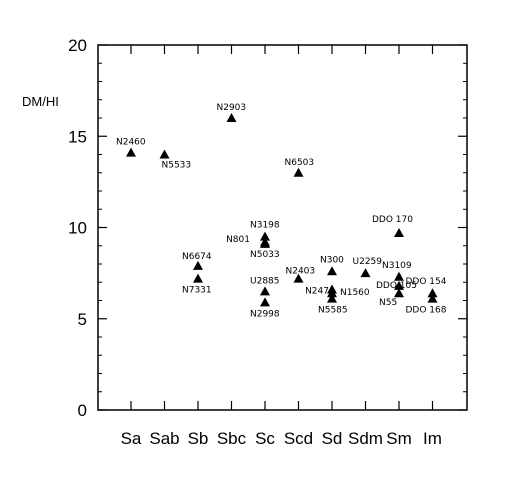 This screenshot has height=493, width=521. What do you see at coordinates (40, 101) in the screenshot?
I see `y-axis-title: DM/HI` at bounding box center [40, 101].